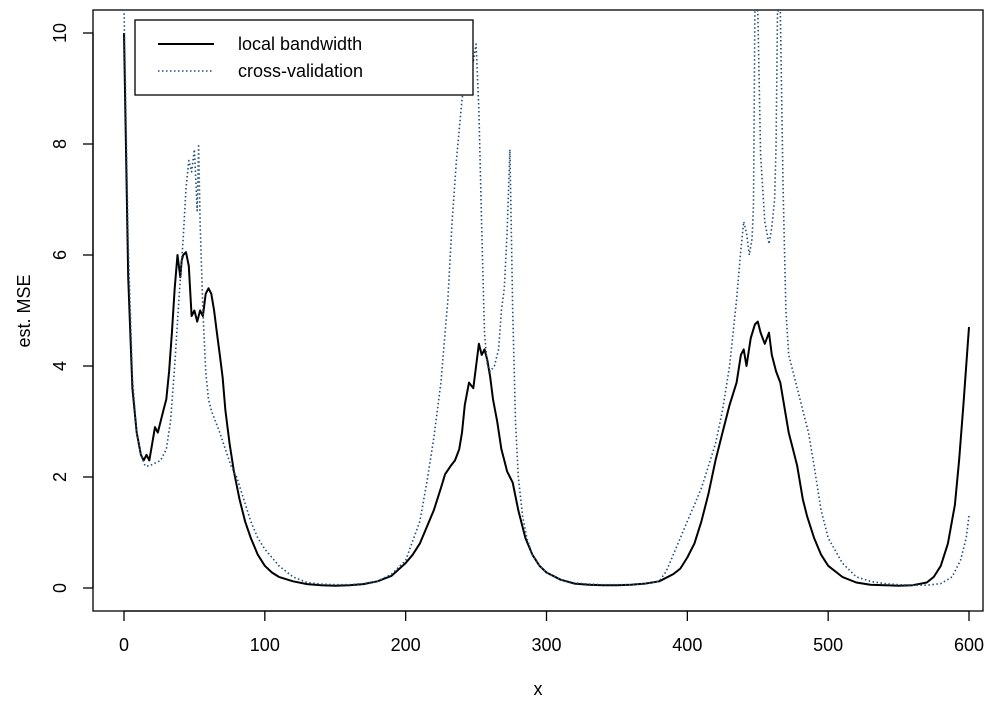 The height and width of the screenshot is (702, 995). I want to click on y-tick-label: 6, so click(60, 255).